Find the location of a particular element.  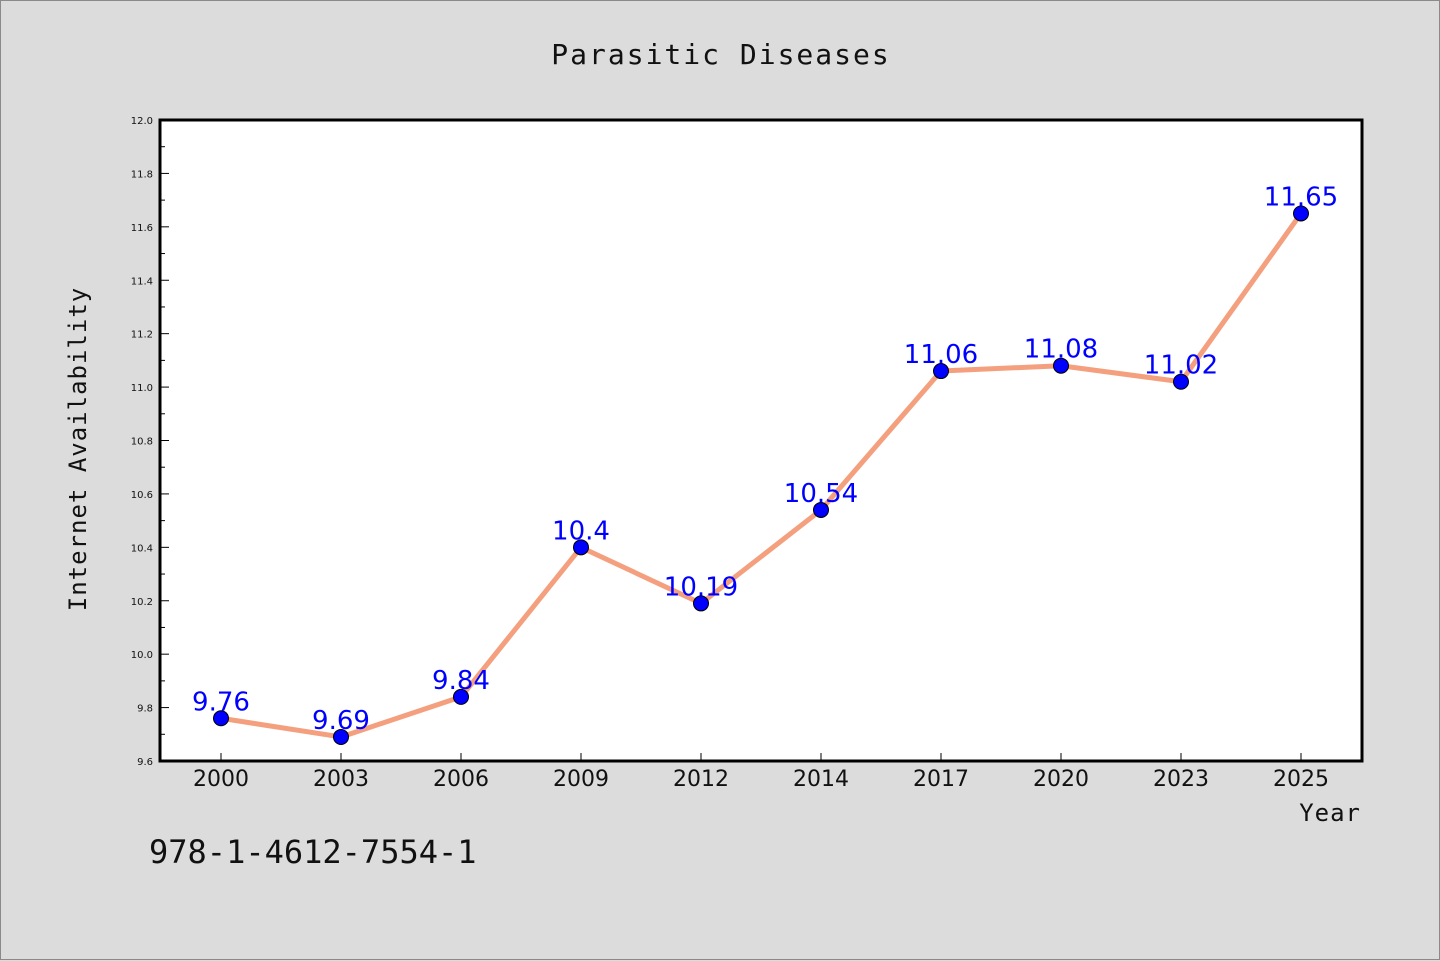

data-label: 11.65 is located at coordinates (1301, 197).